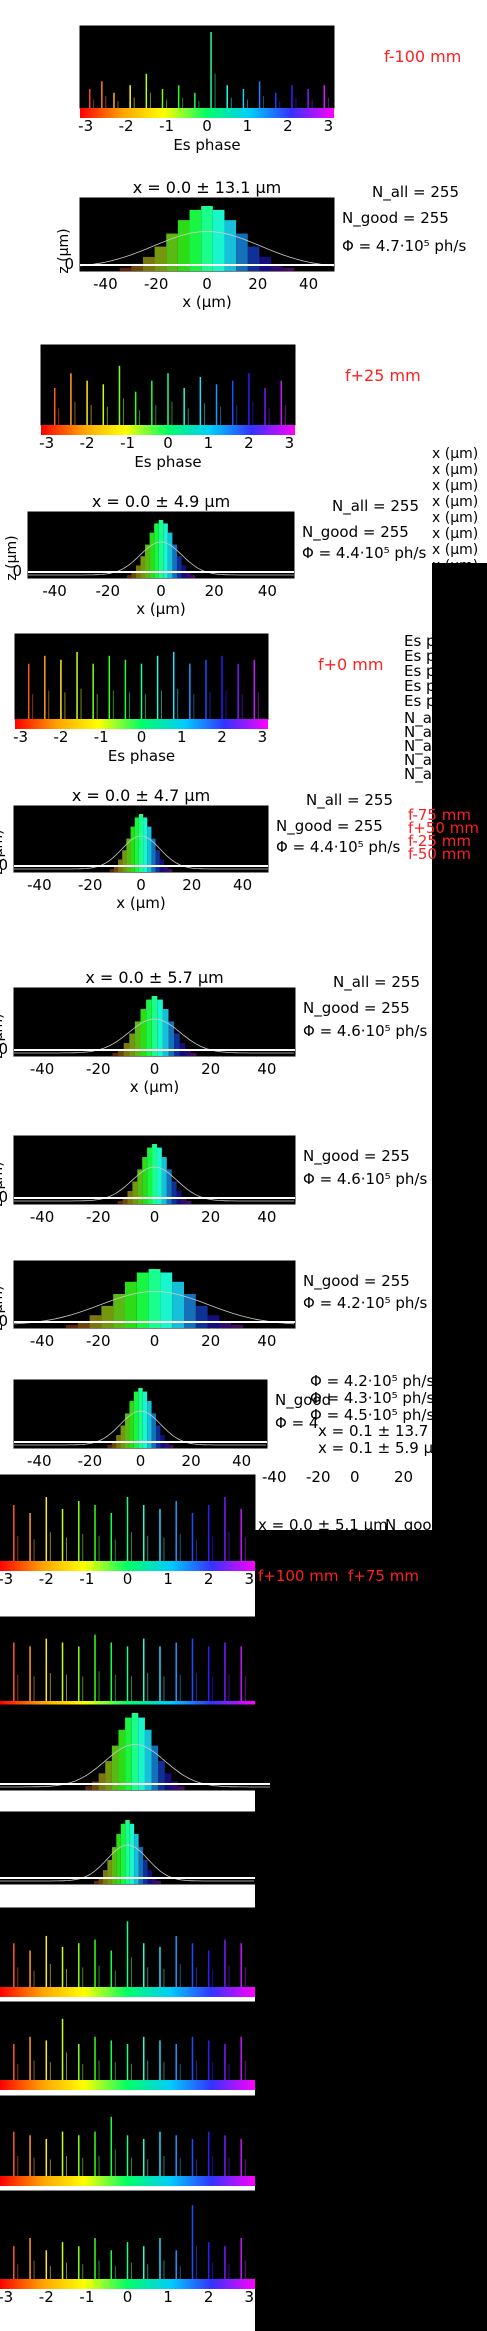  Describe the element at coordinates (206, 145) in the screenshot. I see `x-axis-label: Es phase` at that location.